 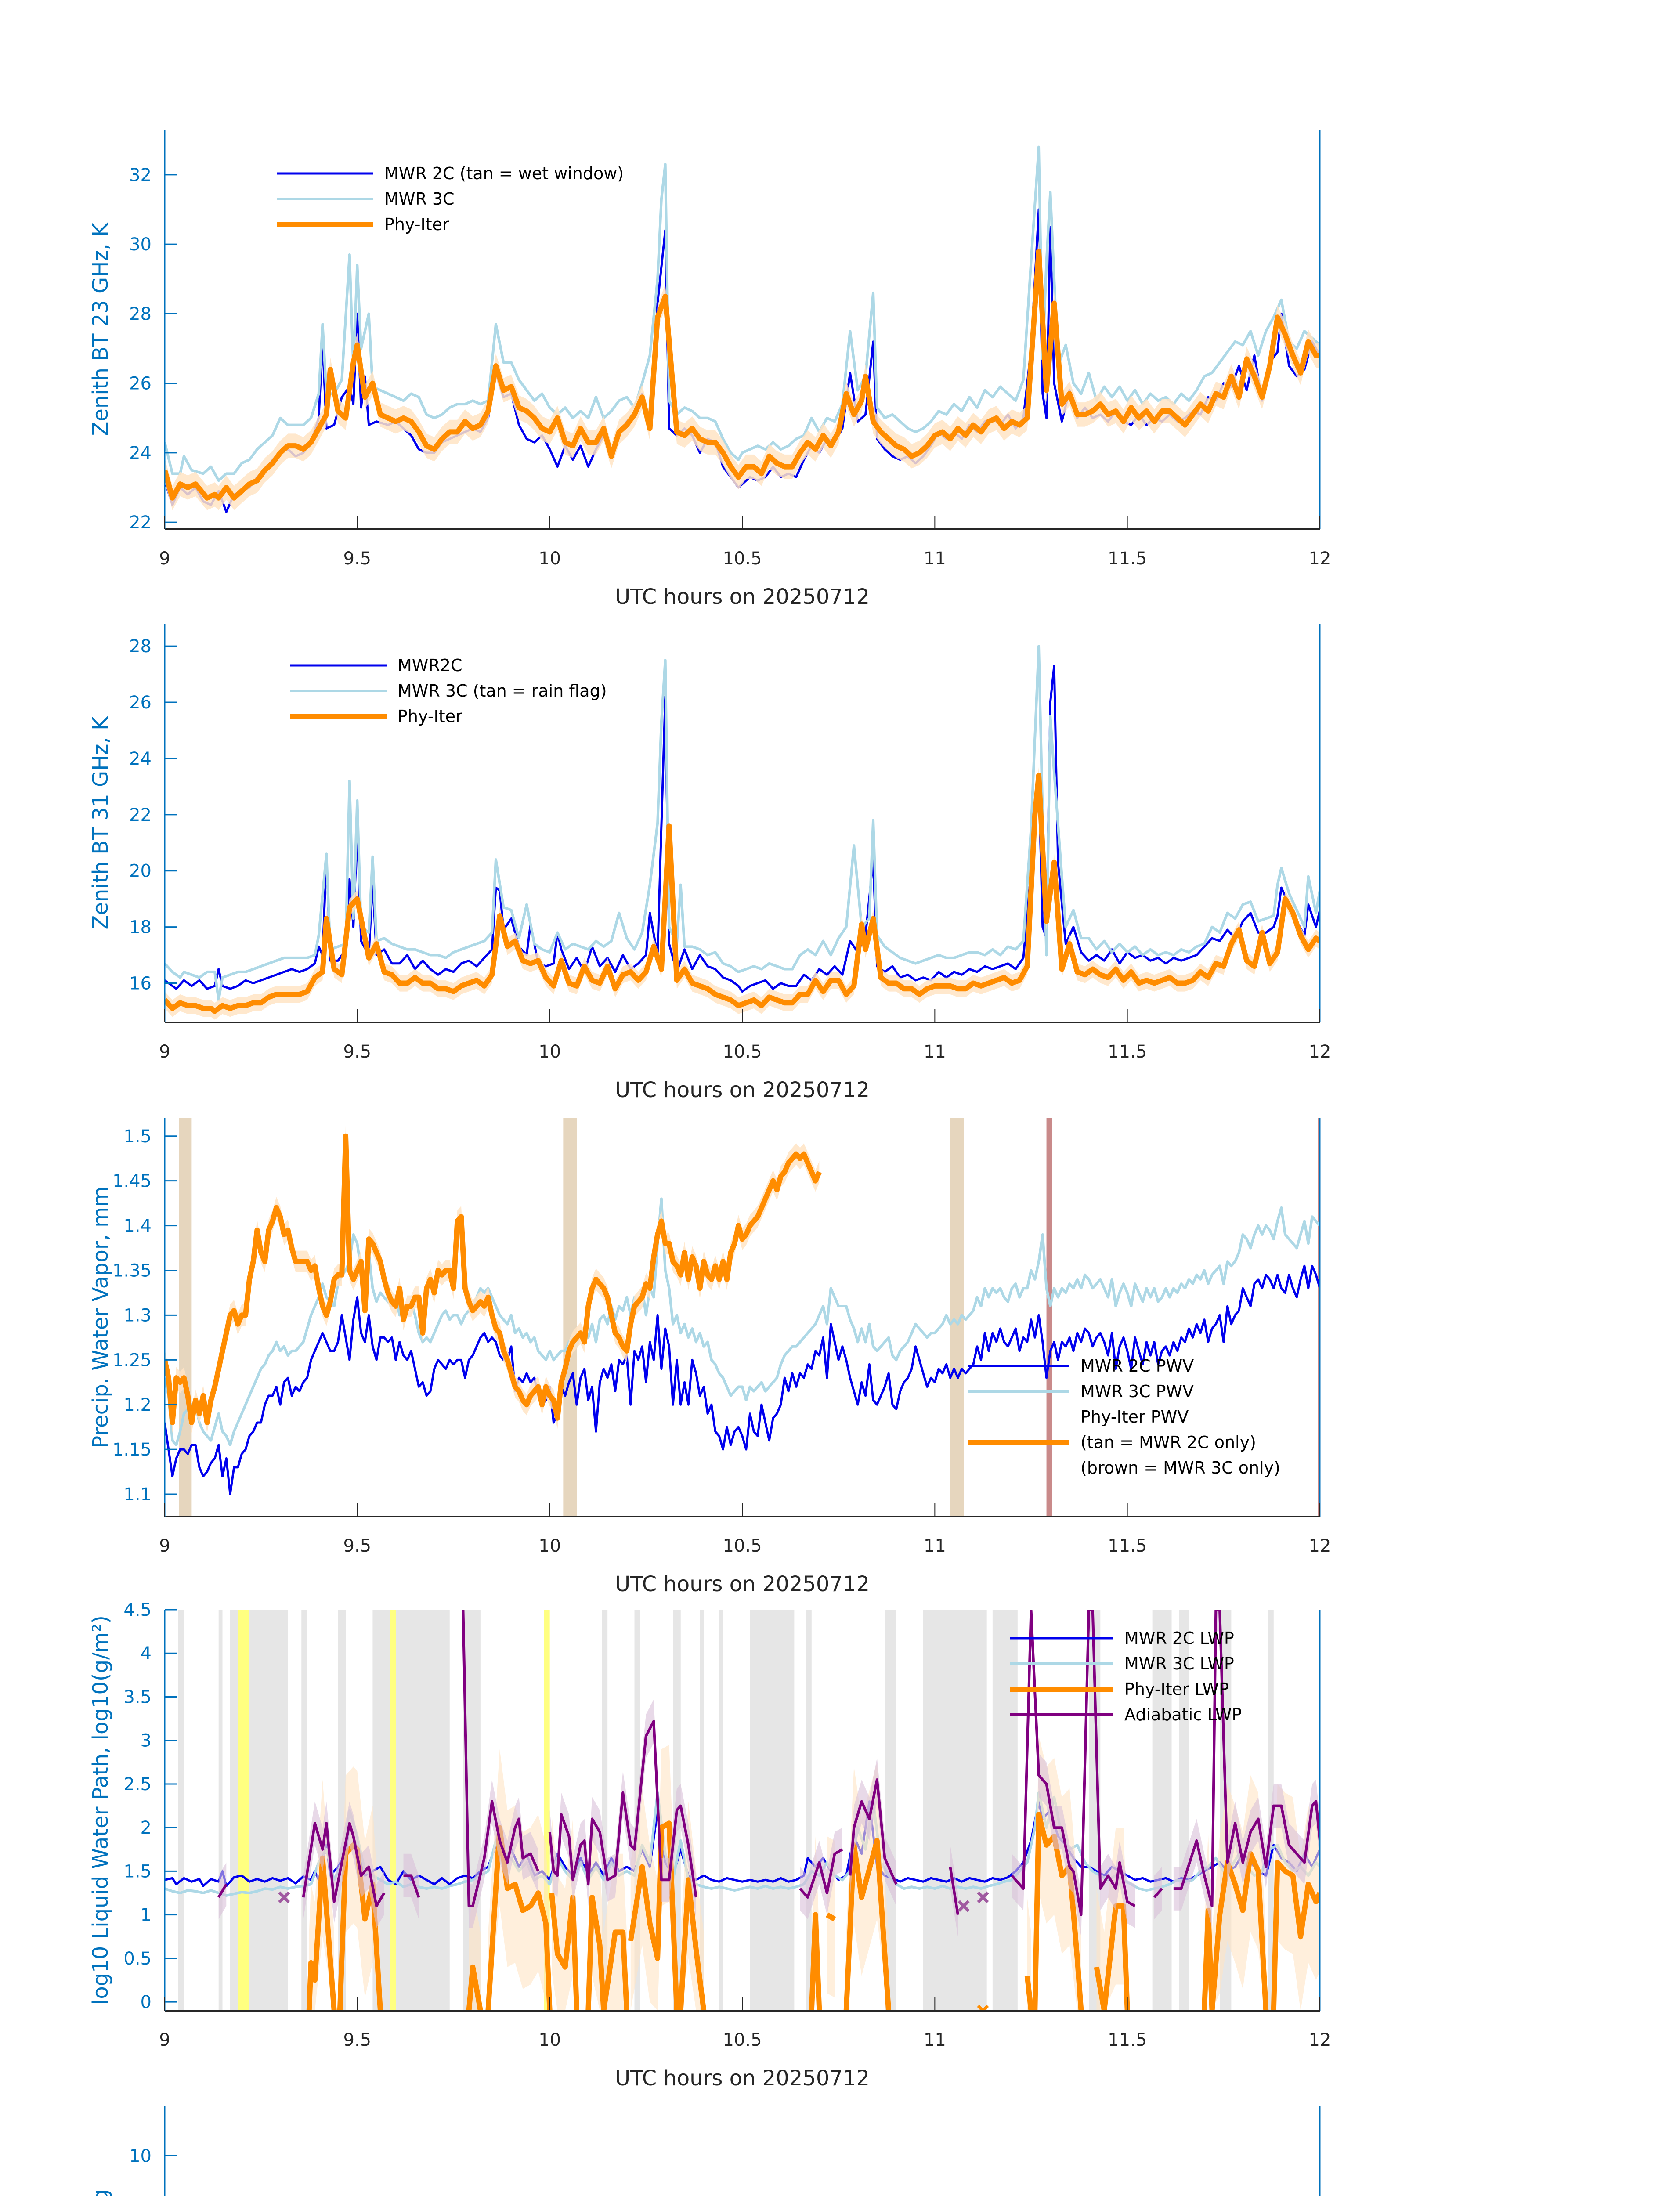 I want to click on legend-label: MWR 3C, so click(x=420, y=199).